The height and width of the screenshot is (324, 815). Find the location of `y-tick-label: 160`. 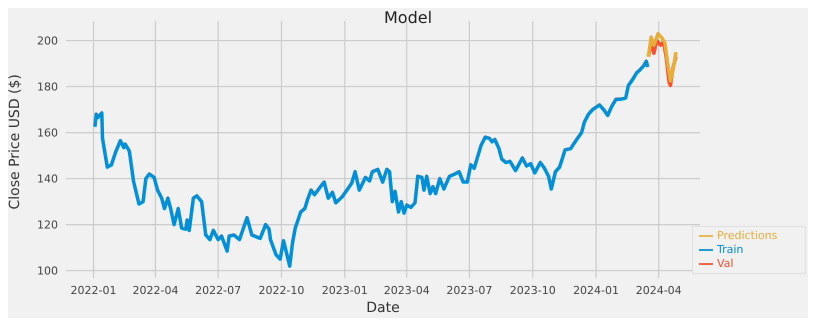

y-tick-label: 160 is located at coordinates (47, 133).